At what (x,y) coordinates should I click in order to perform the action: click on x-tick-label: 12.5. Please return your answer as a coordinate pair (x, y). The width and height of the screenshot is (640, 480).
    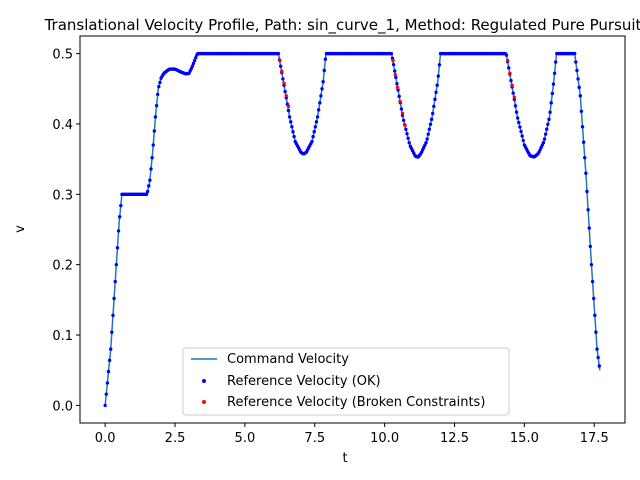
    Looking at the image, I should click on (454, 438).